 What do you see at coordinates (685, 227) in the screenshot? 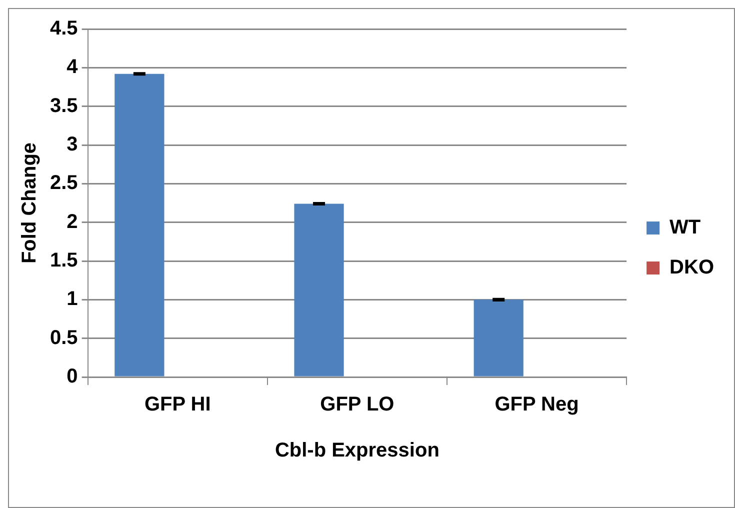
I see `legend-label: WT` at bounding box center [685, 227].